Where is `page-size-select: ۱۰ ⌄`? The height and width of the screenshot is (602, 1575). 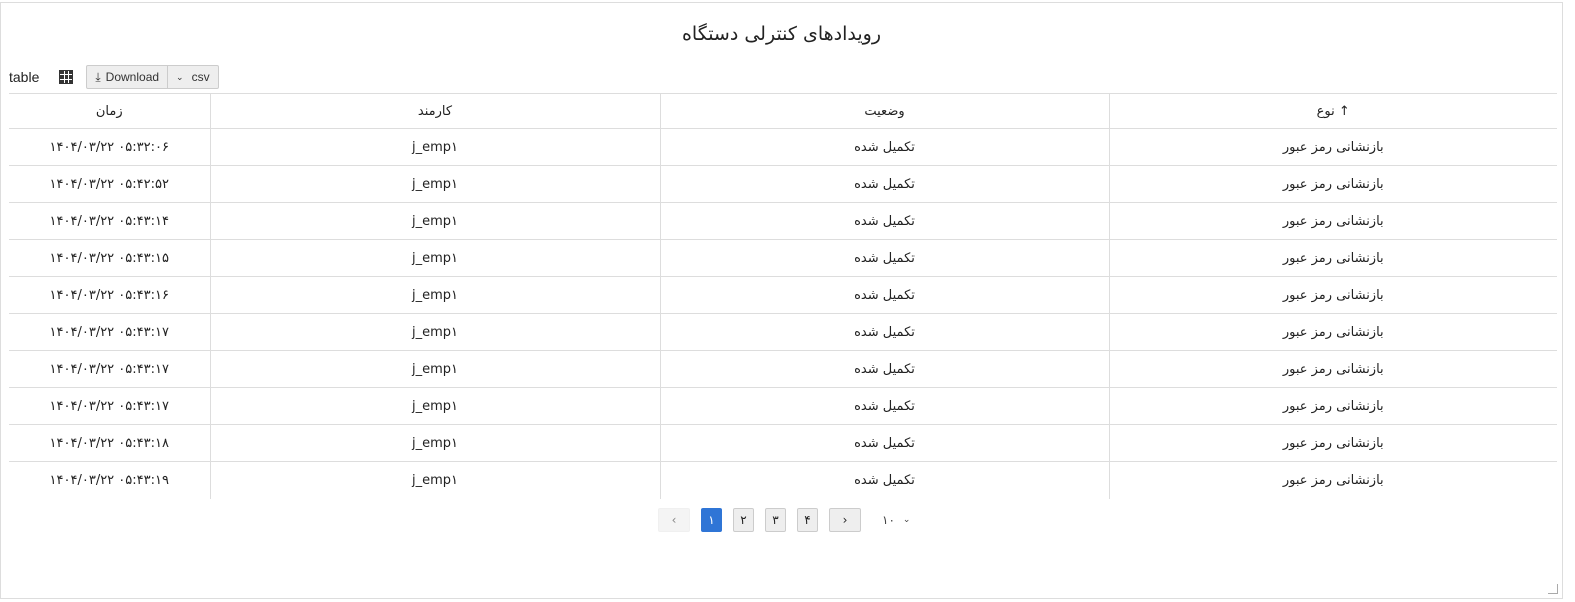 page-size-select: ۱۰ ⌄ is located at coordinates (896, 520).